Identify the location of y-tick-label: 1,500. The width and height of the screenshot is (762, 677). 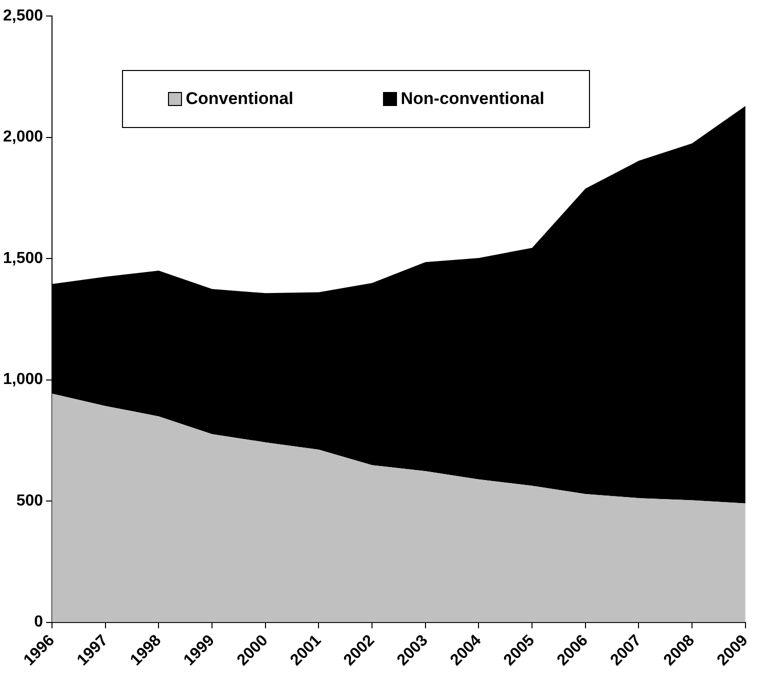
(23, 258).